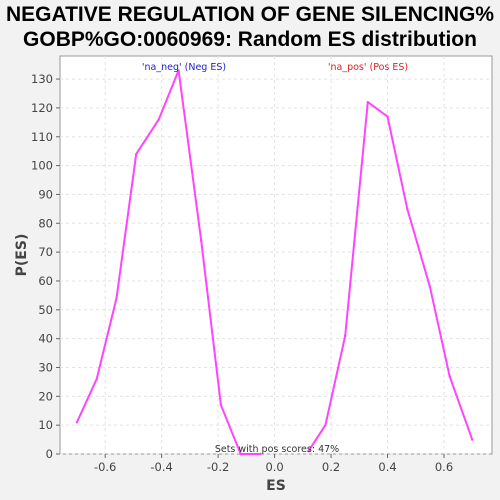  I want to click on legend-pos-es: 'na_pos' (Pos ES), so click(368, 67).